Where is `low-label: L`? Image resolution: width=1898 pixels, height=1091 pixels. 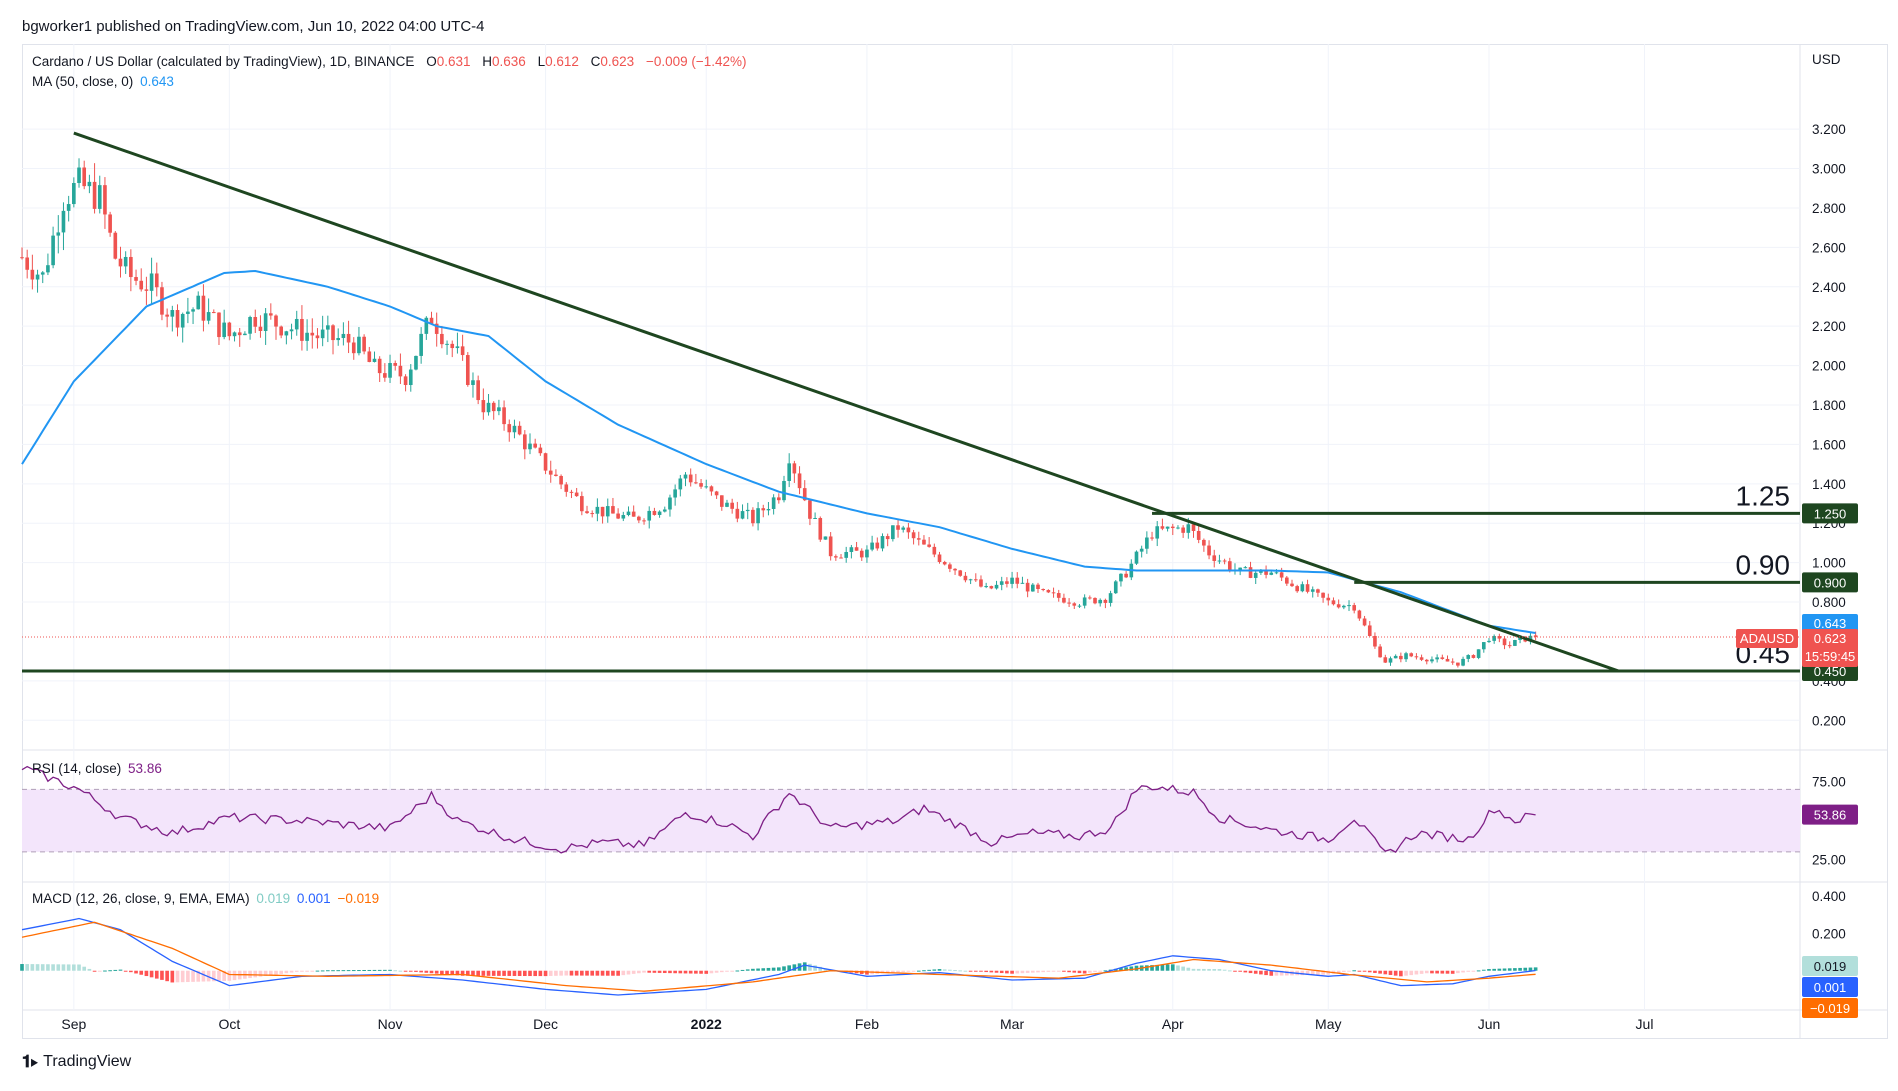
low-label: L is located at coordinates (541, 61).